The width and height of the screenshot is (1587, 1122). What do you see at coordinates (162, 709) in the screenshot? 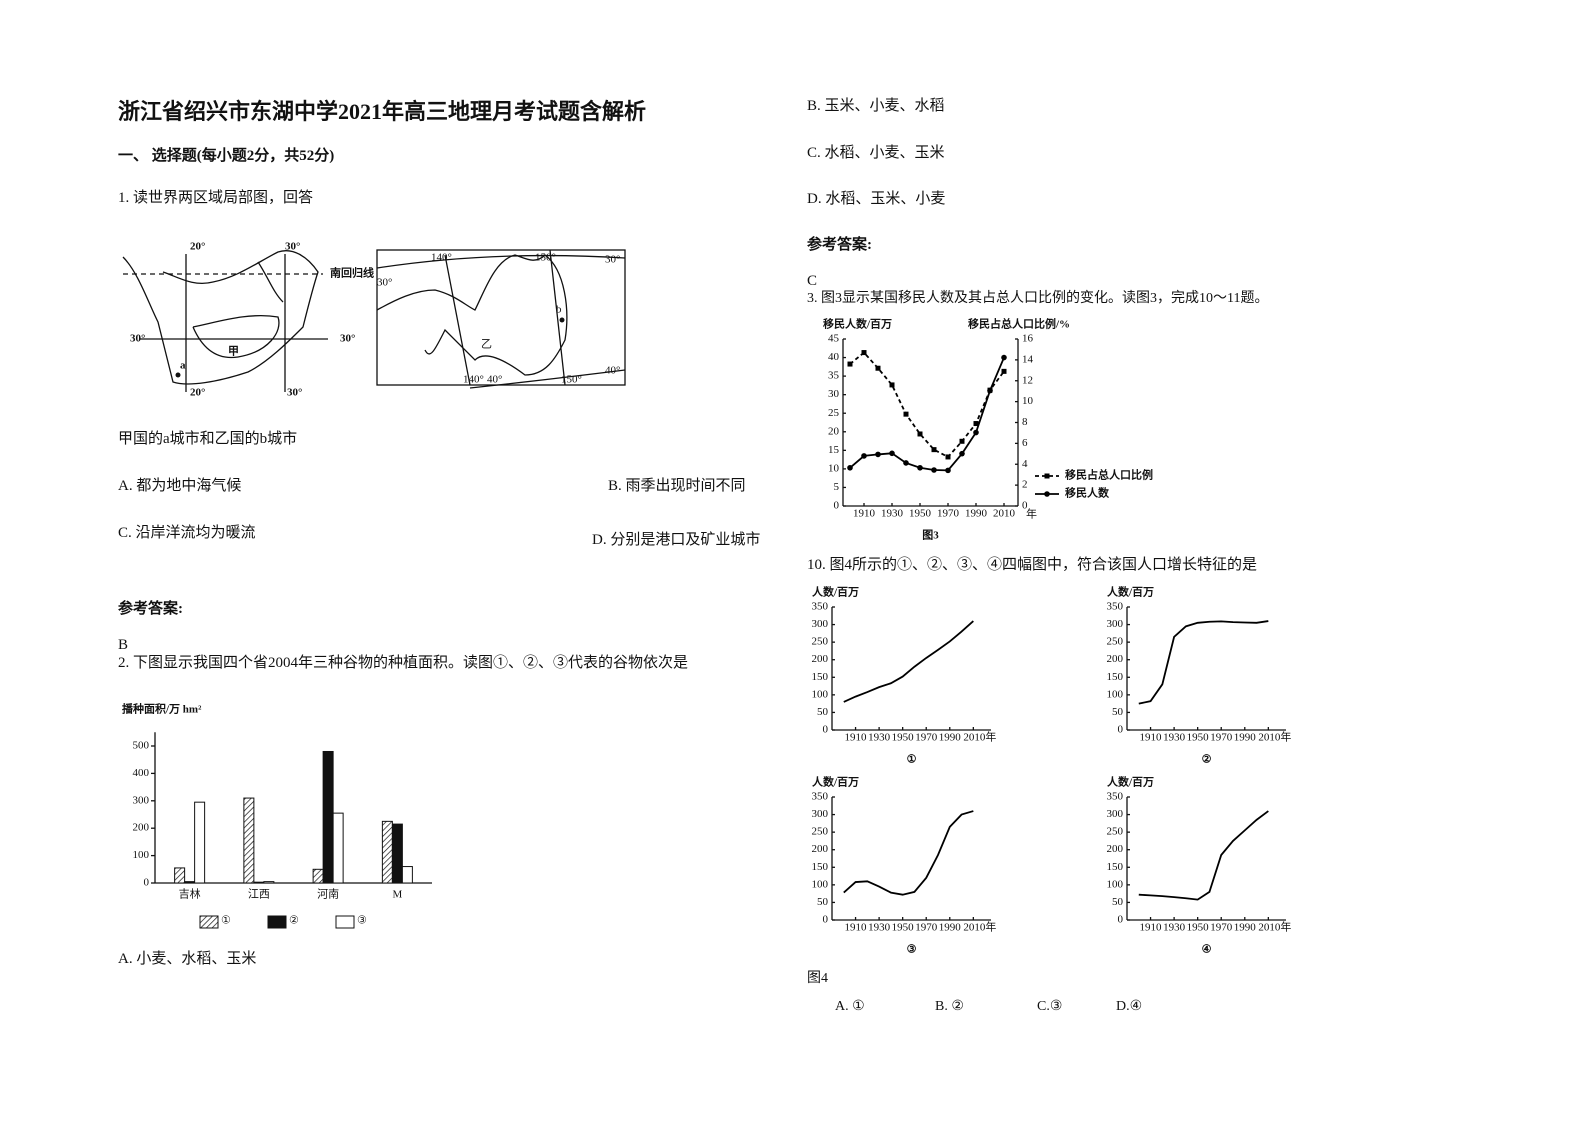
I see `y-axis-label: 播种面积/万 hm²` at bounding box center [162, 709].